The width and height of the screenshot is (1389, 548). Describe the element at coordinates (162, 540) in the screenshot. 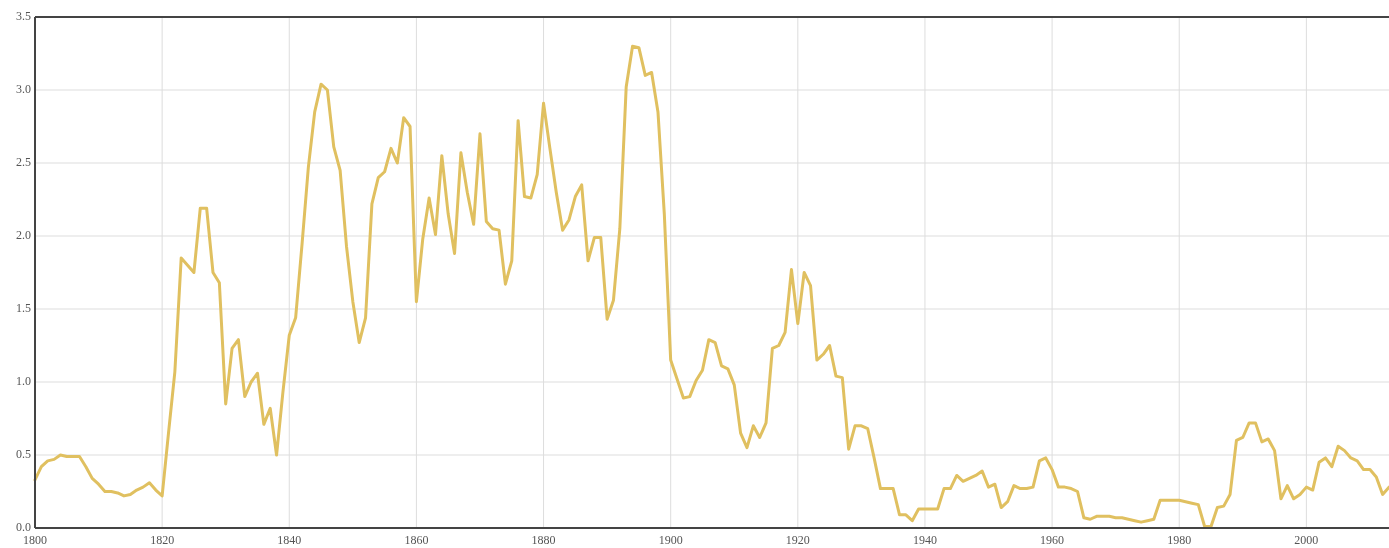

I see `x-tick-label: 1820` at that location.